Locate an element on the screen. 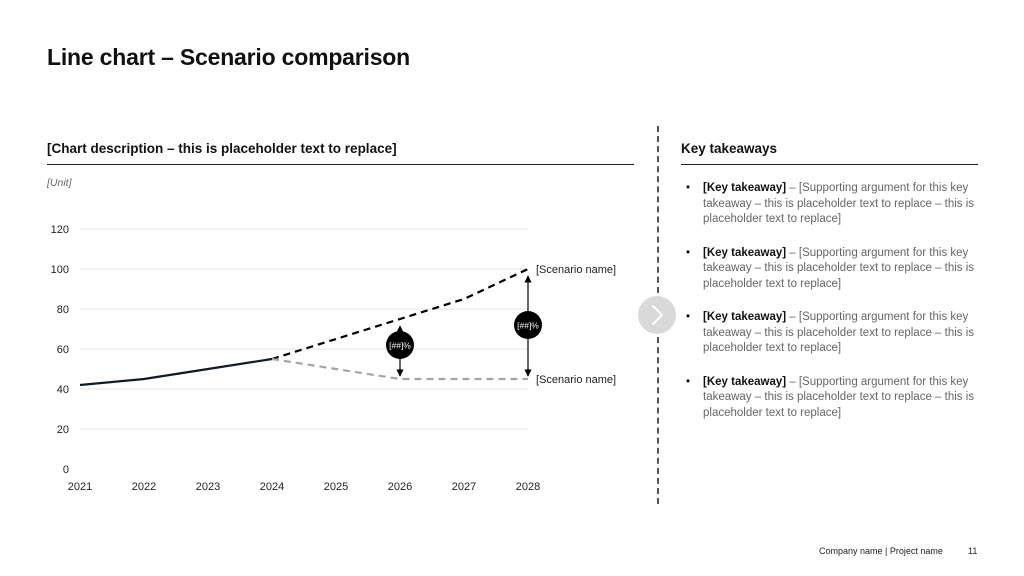  y-tick-label: 40 is located at coordinates (63, 390).